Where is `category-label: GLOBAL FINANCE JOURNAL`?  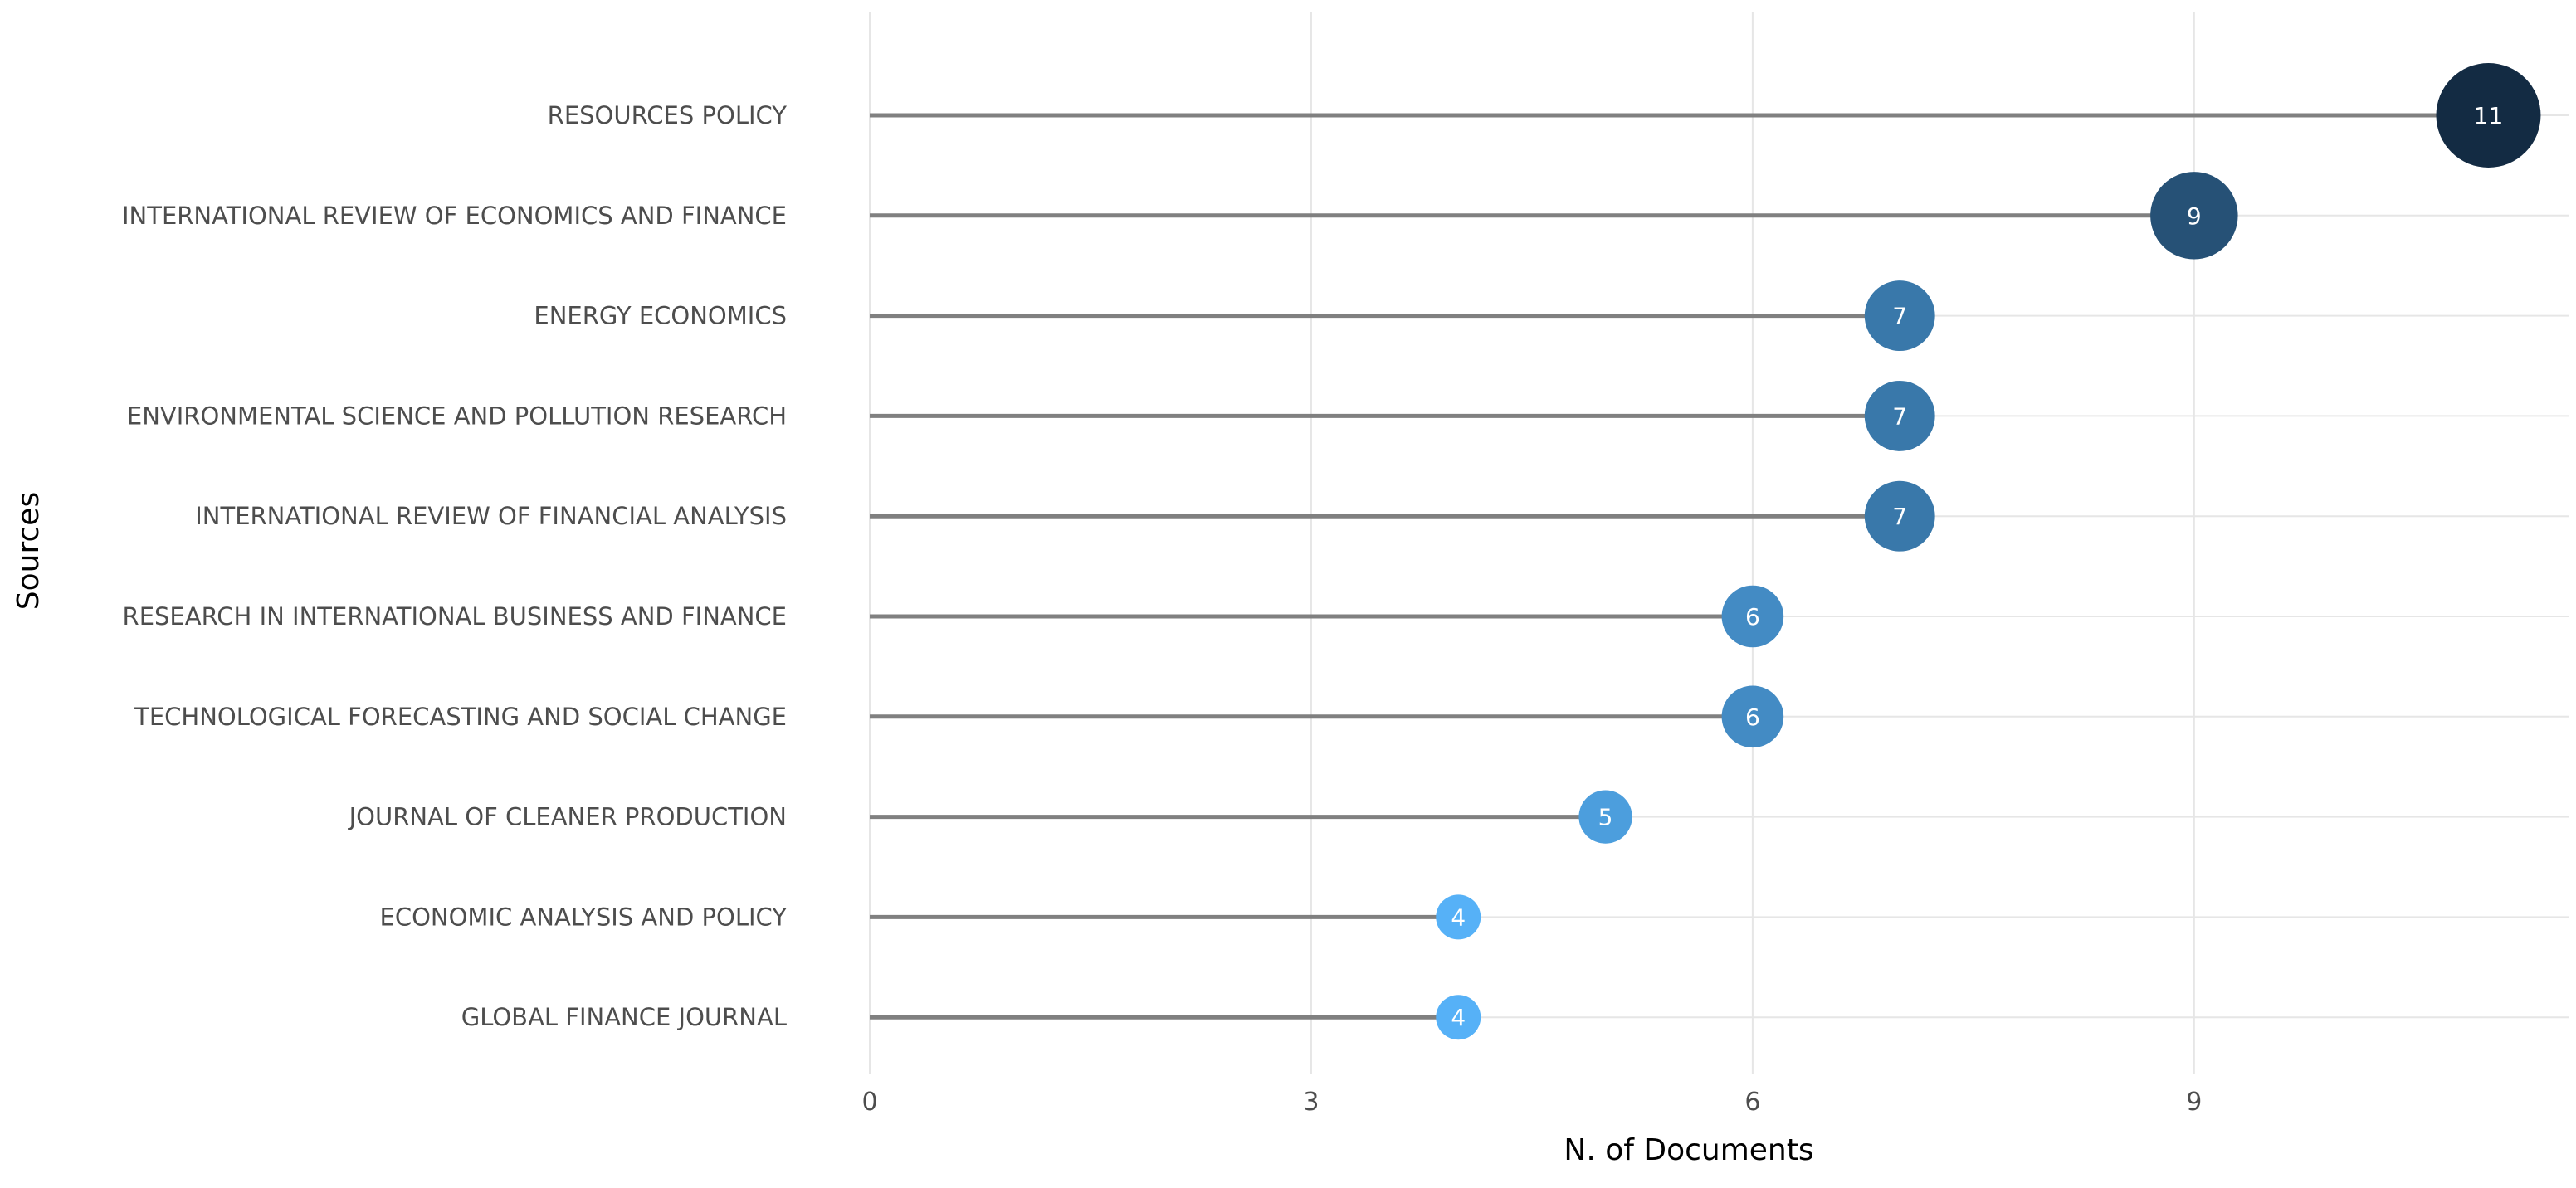 category-label: GLOBAL FINANCE JOURNAL is located at coordinates (624, 1017).